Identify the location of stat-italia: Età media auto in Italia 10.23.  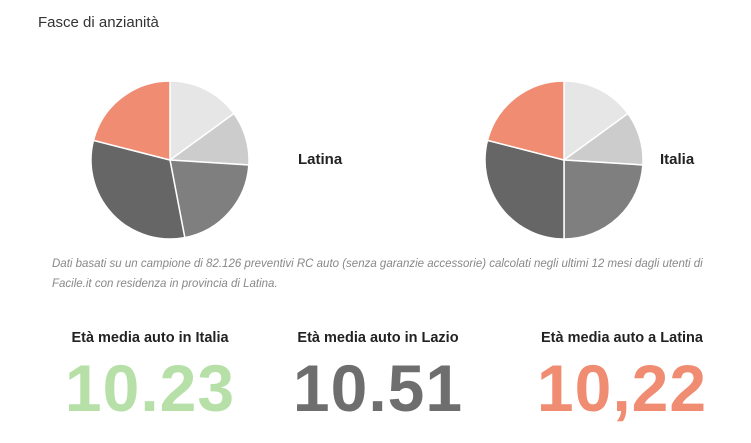
(150, 376).